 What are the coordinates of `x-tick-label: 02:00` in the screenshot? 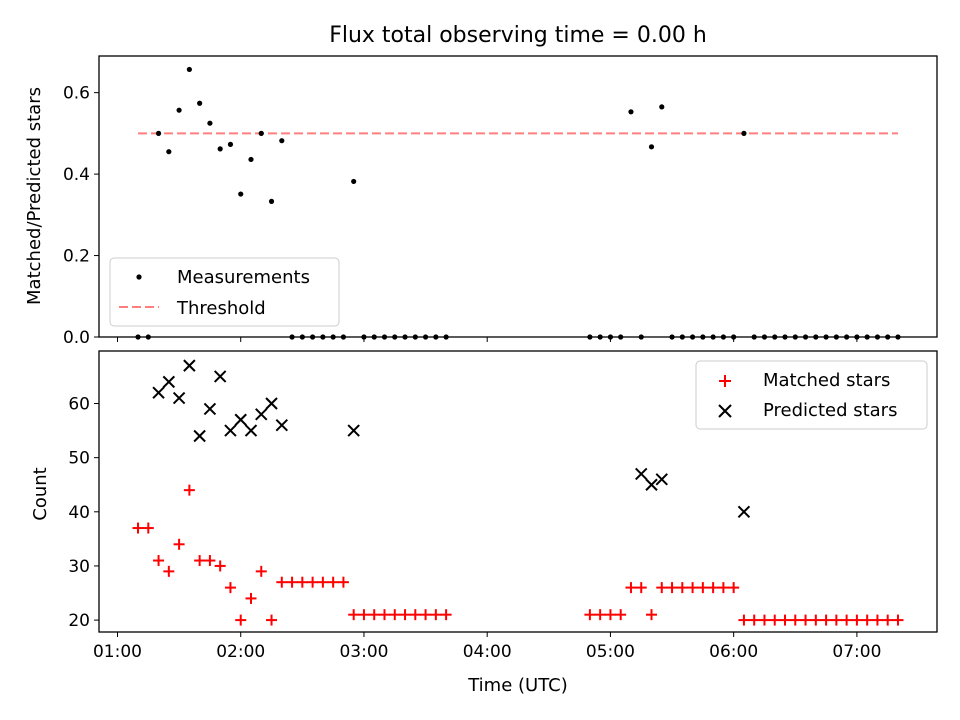 It's located at (240, 652).